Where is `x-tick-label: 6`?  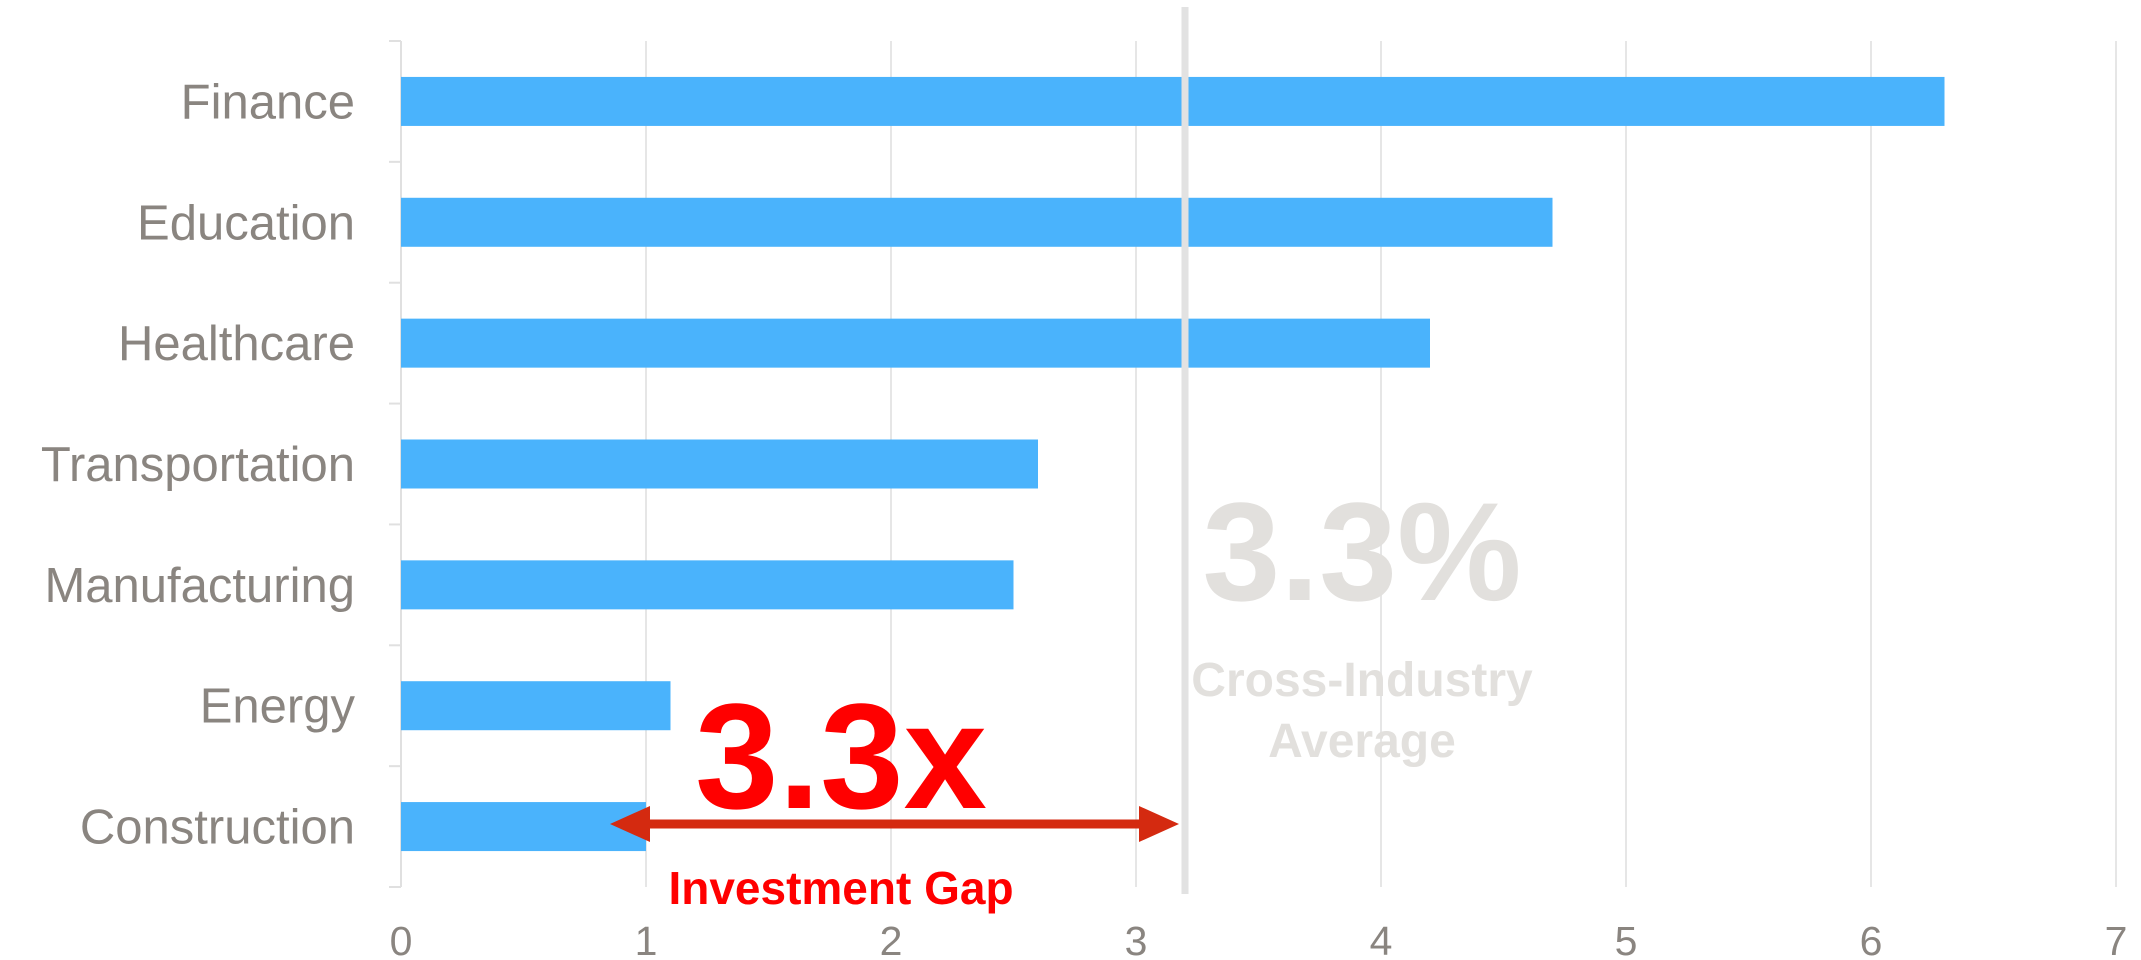
x-tick-label: 6 is located at coordinates (1871, 939).